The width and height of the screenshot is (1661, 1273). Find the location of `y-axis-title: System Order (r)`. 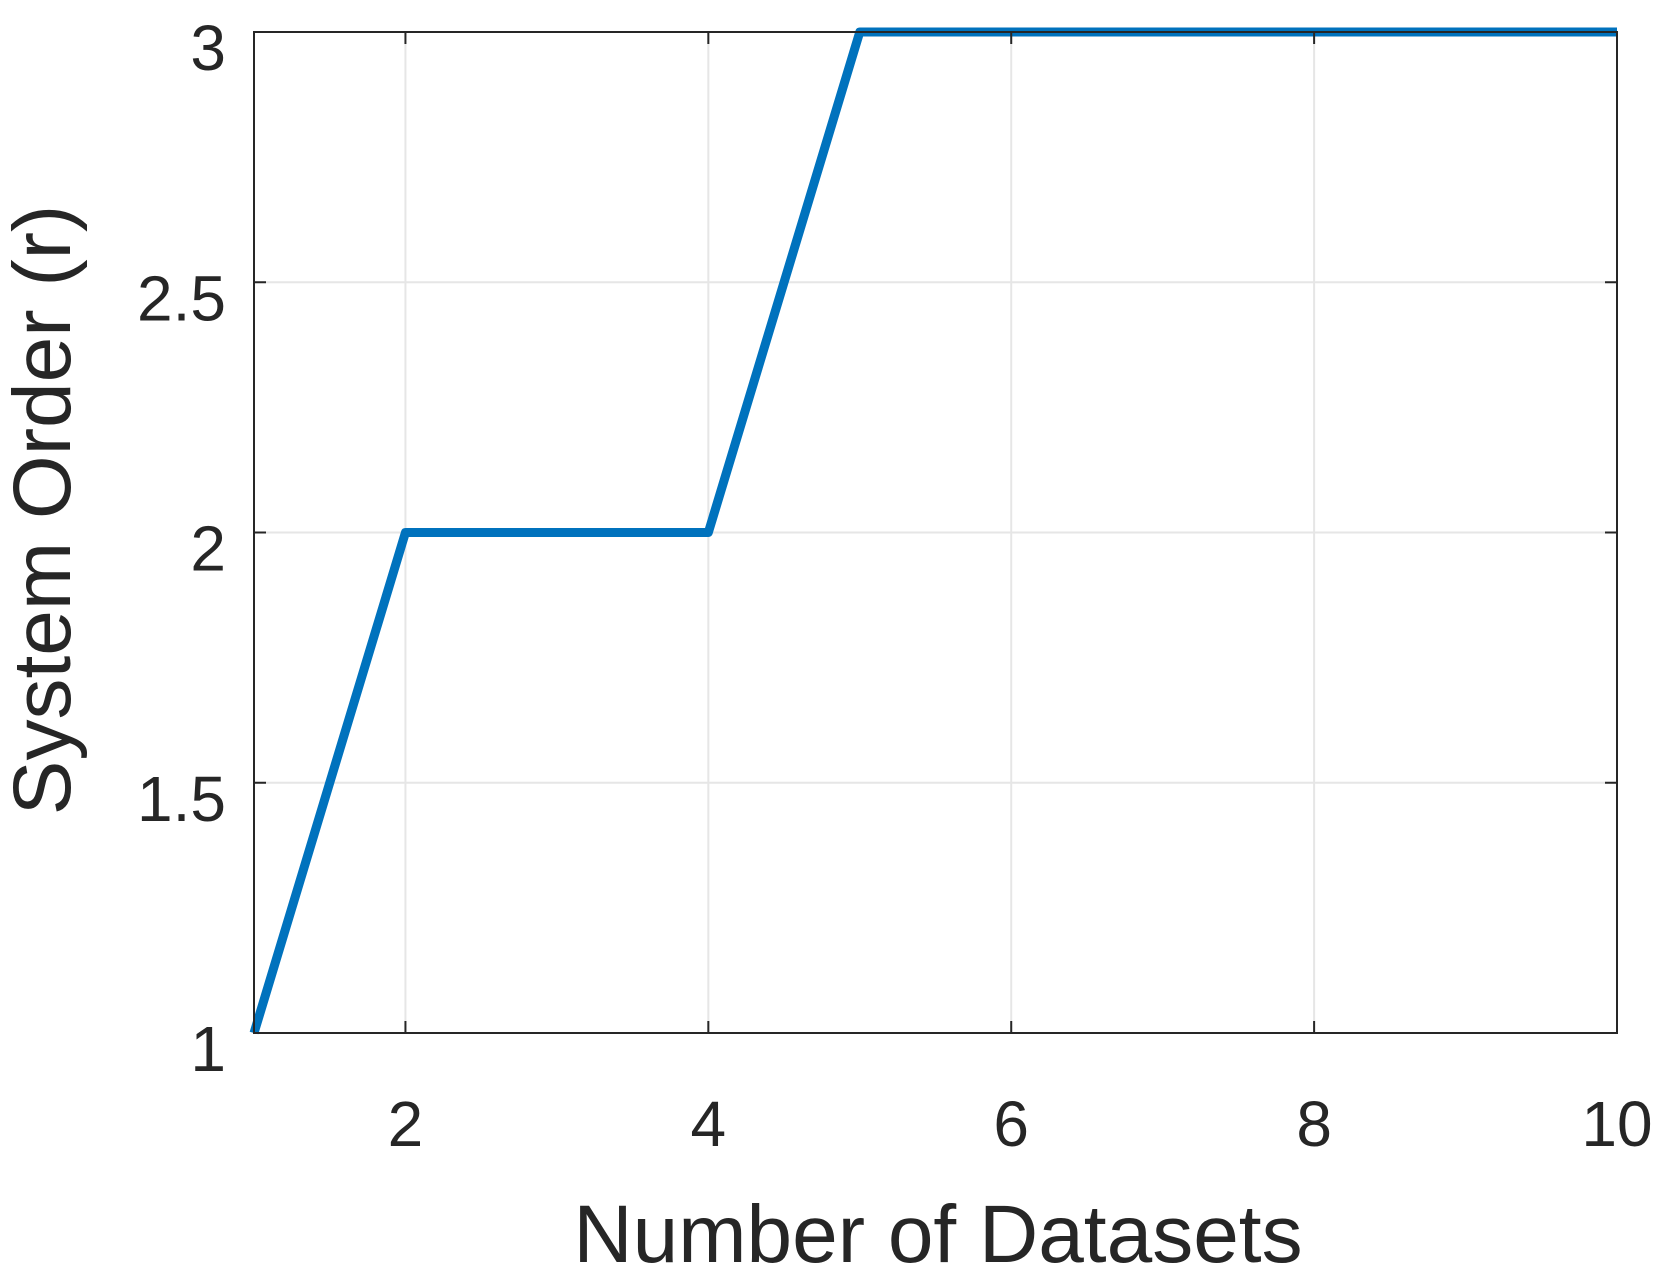

y-axis-title: System Order (r) is located at coordinates (44, 510).